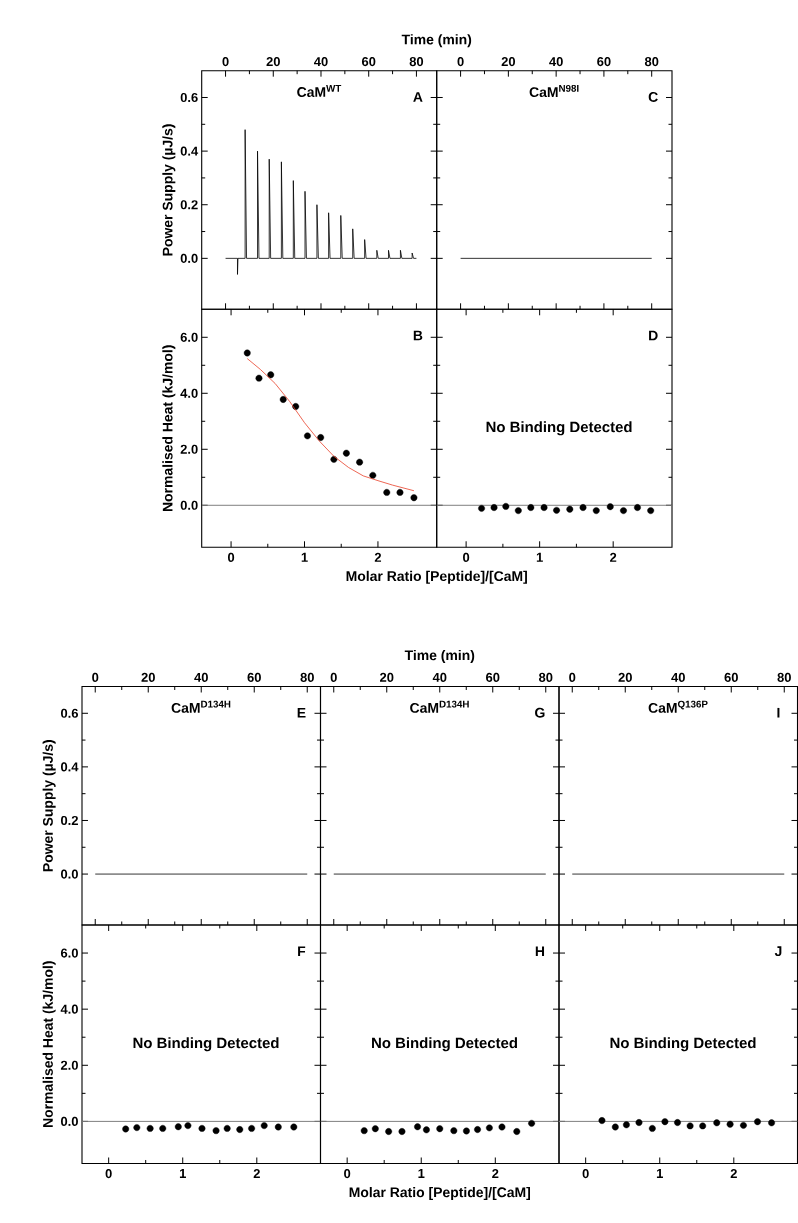 The width and height of the screenshot is (798, 1223). Describe the element at coordinates (778, 951) in the screenshot. I see `annotation: J` at that location.